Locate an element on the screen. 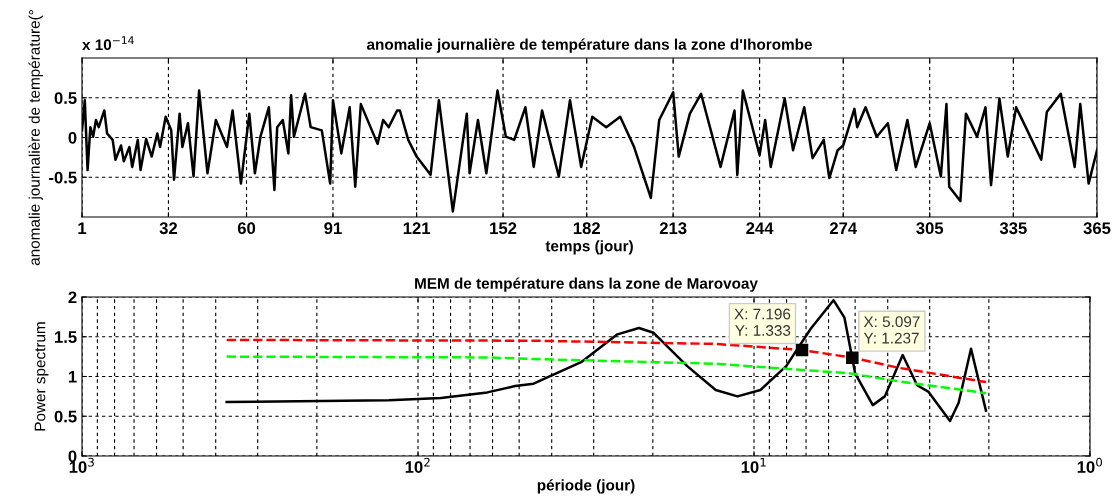 The width and height of the screenshot is (1113, 503). y-tick-label: 1.5 is located at coordinates (66, 337).